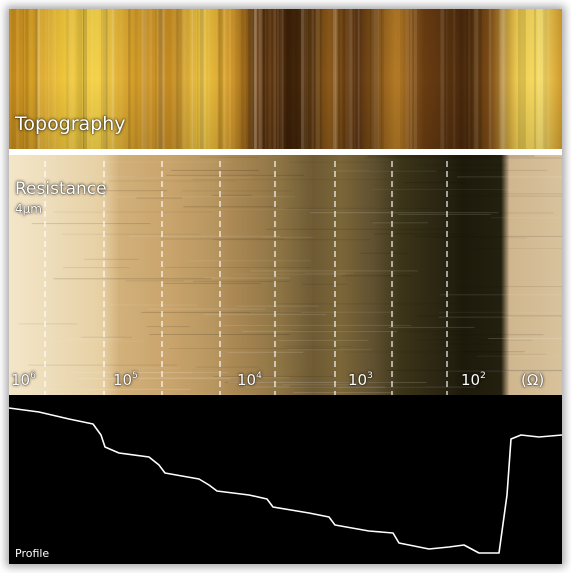  I want to click on unit-label: (Ω), so click(533, 380).